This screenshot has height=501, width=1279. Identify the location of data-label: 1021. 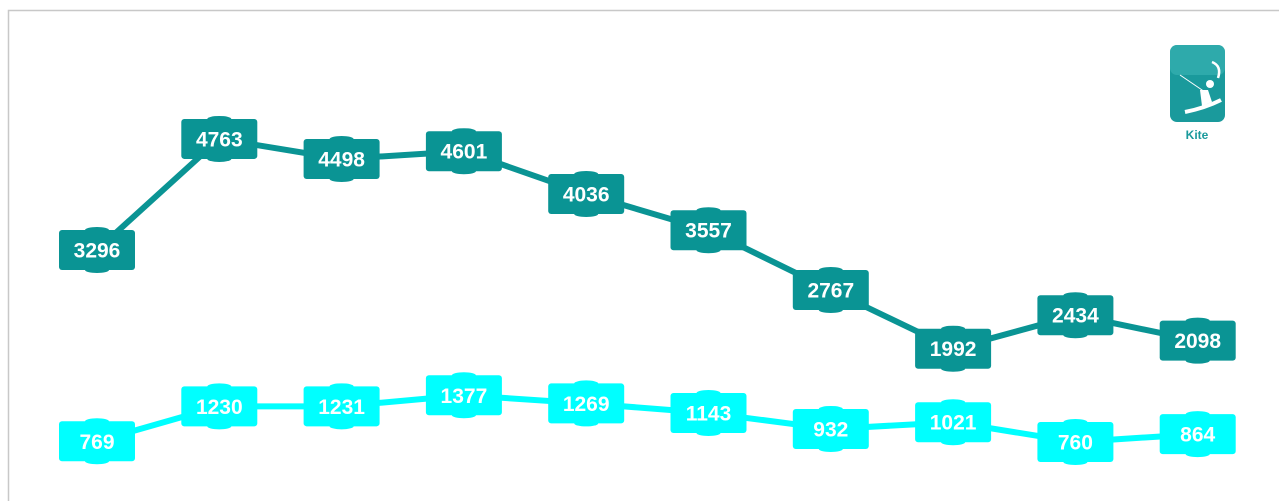
(953, 422).